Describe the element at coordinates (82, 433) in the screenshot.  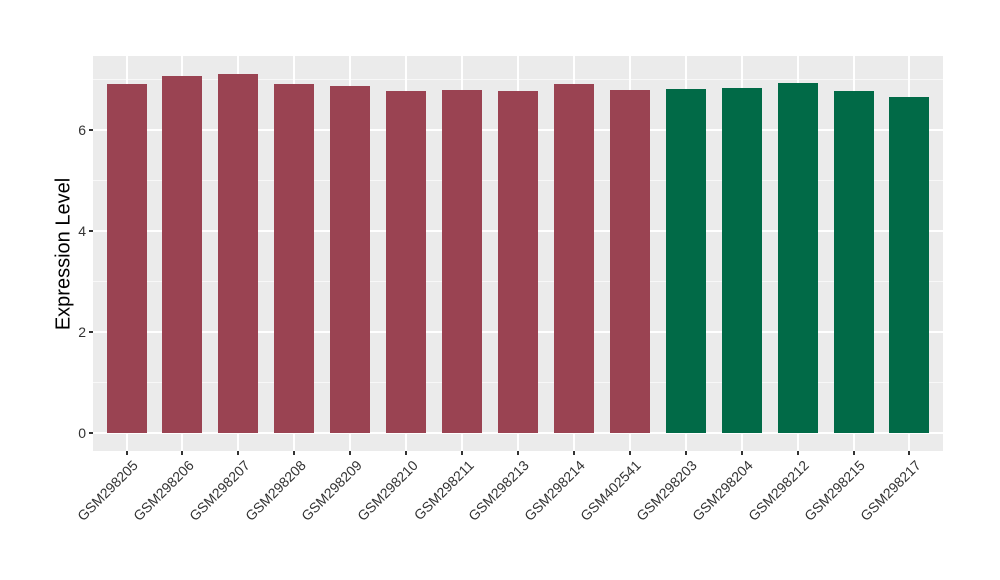
I see `y-axis-tick-label: 0` at that location.